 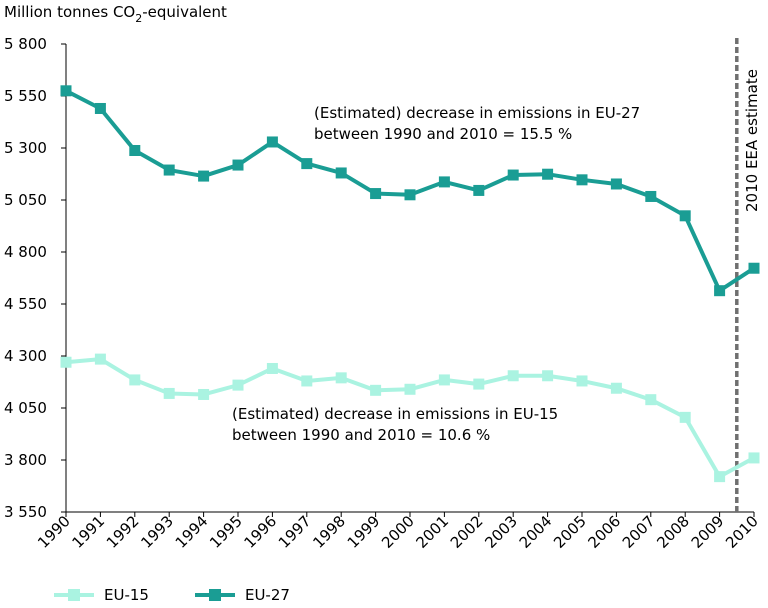 I want to click on x-tick-label: 1992, so click(x=123, y=532).